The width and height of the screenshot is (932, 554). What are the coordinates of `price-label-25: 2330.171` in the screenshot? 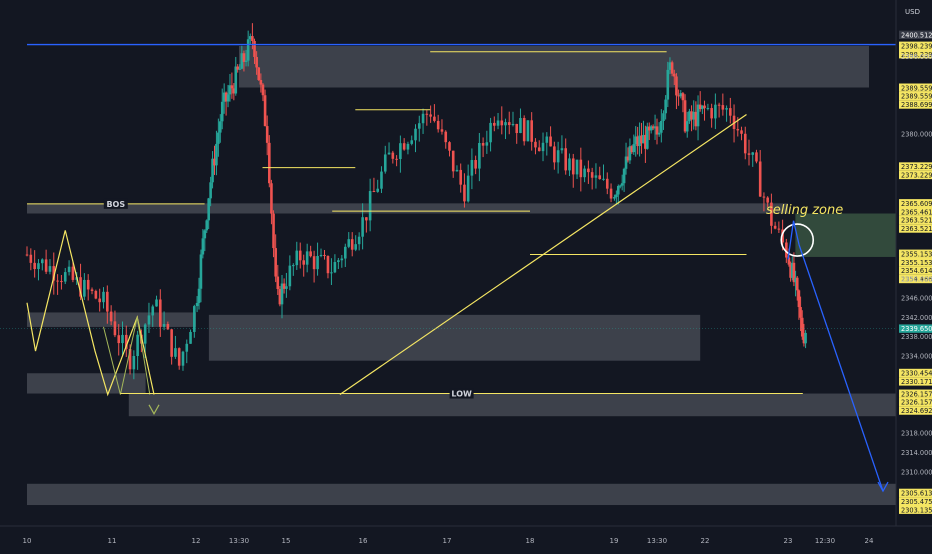 It's located at (916, 382).